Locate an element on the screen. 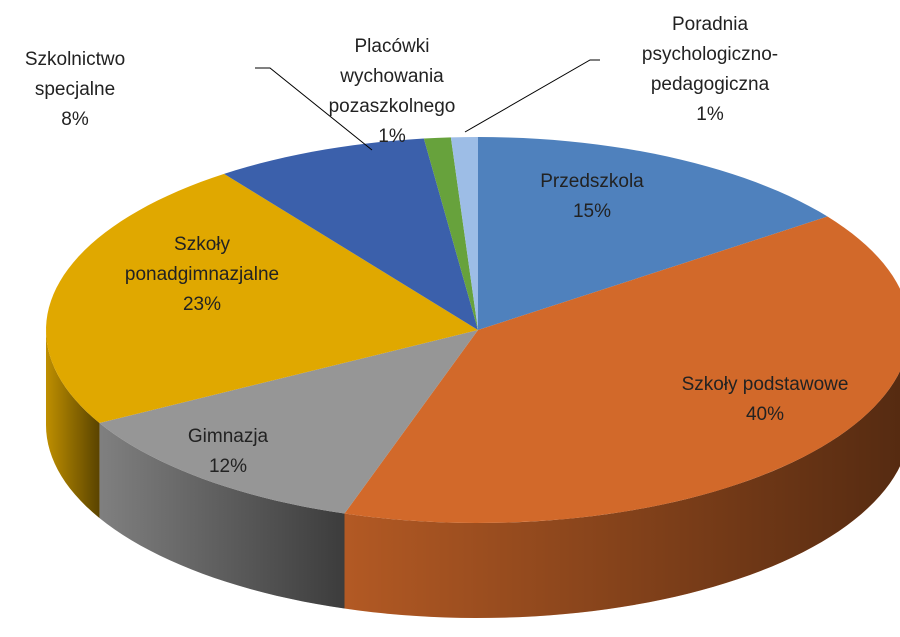 The image size is (900, 637). value-label: 40% is located at coordinates (765, 414).